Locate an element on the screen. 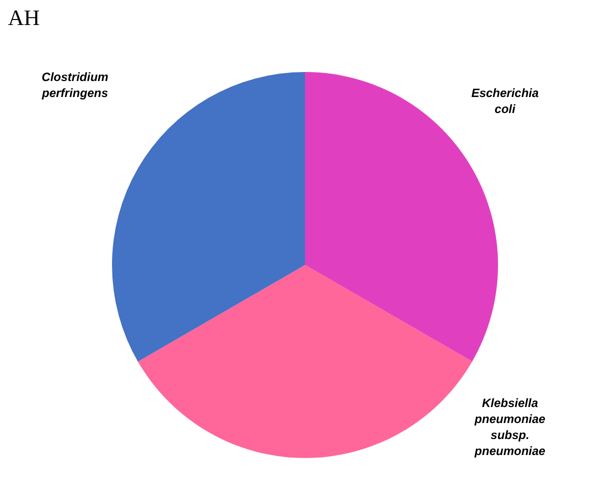 The height and width of the screenshot is (479, 590). slice-label: Escherichia coli is located at coordinates (505, 101).